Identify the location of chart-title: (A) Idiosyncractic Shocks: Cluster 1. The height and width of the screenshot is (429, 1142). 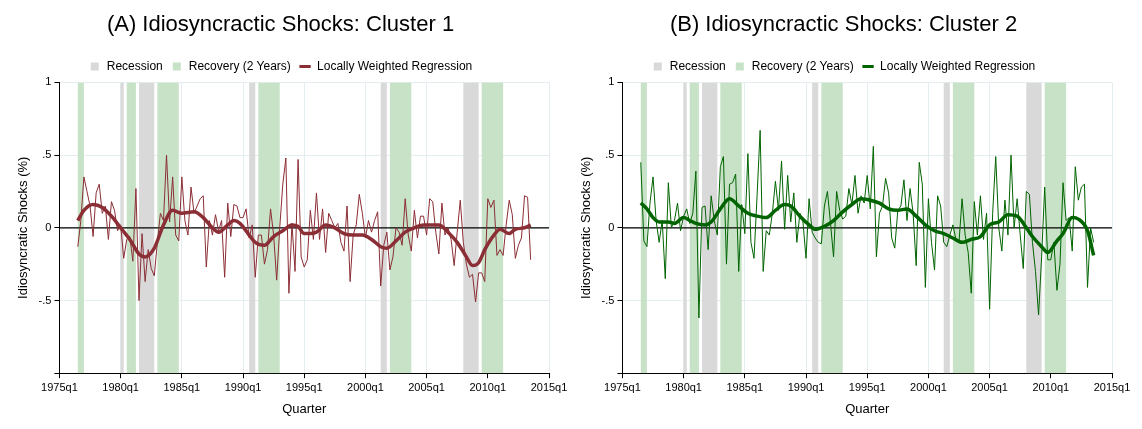
(280, 24).